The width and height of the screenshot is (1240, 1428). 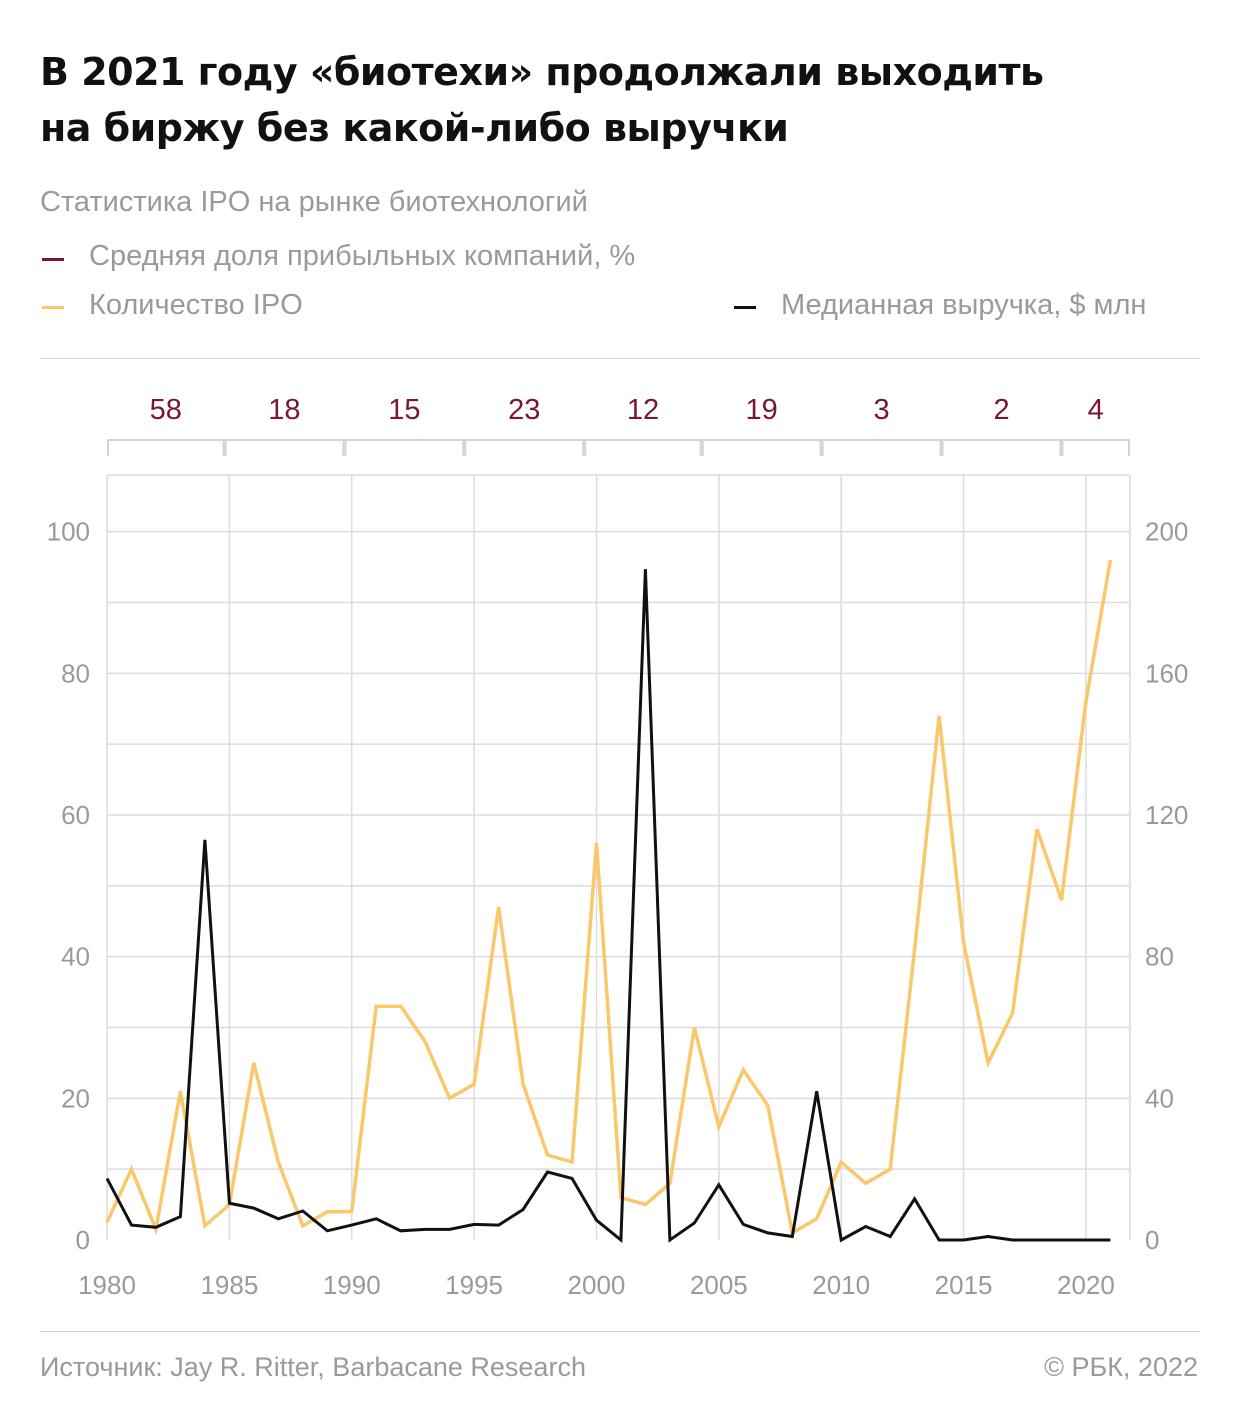 I want to click on right-tick-label: 160, so click(x=1166, y=673).